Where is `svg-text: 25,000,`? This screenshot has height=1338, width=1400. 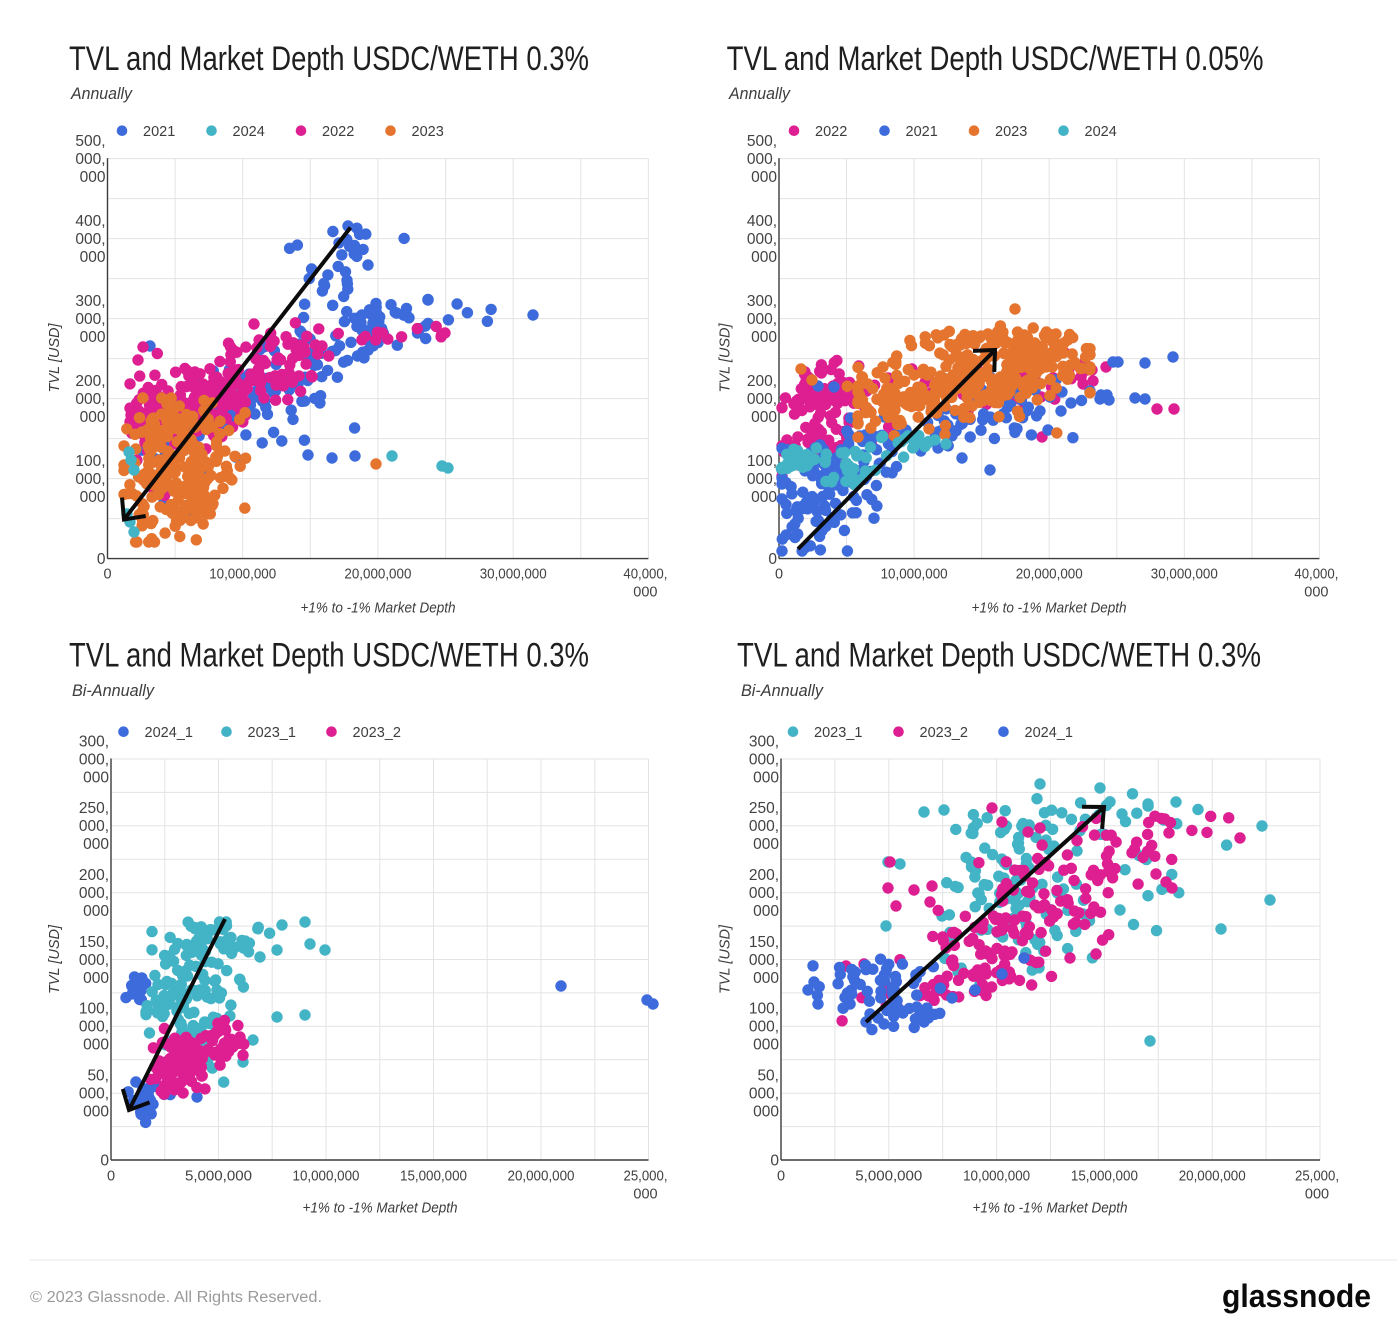
svg-text: 25,000, is located at coordinates (1317, 1177).